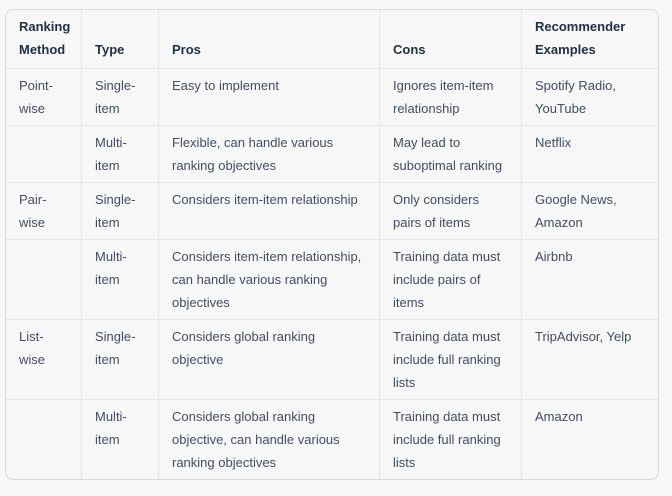  Describe the element at coordinates (268, 359) in the screenshot. I see `cell-pros: Considers global ranking objective` at that location.